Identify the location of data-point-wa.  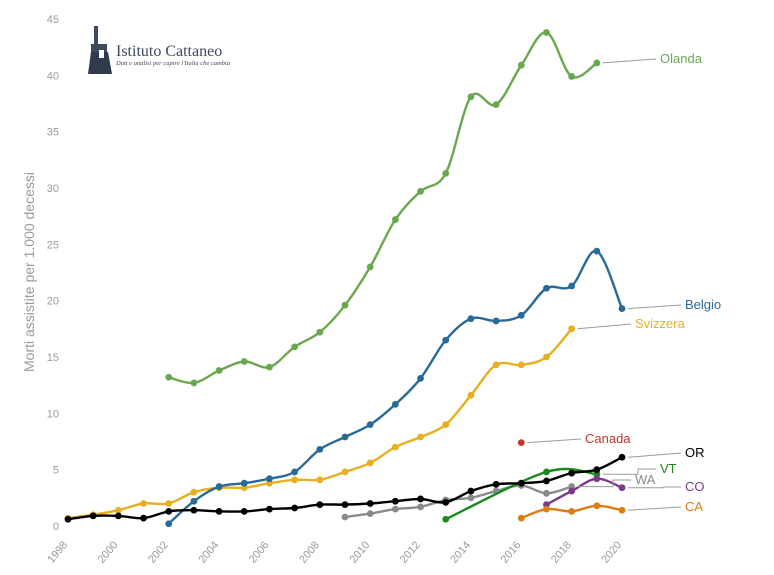
(420, 507).